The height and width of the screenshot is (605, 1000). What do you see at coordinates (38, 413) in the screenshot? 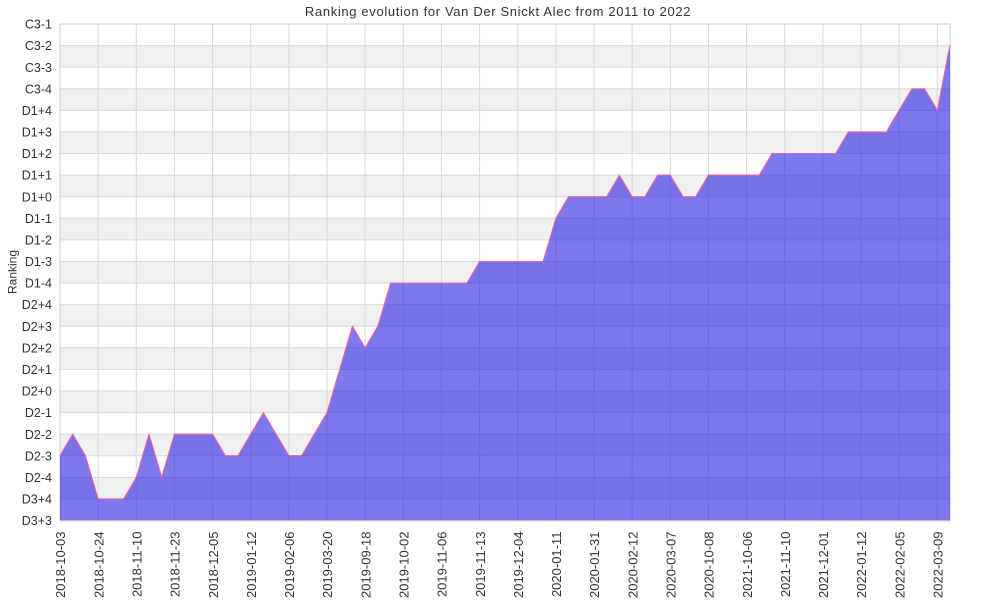
I see `svg-text: D2-1` at bounding box center [38, 413].